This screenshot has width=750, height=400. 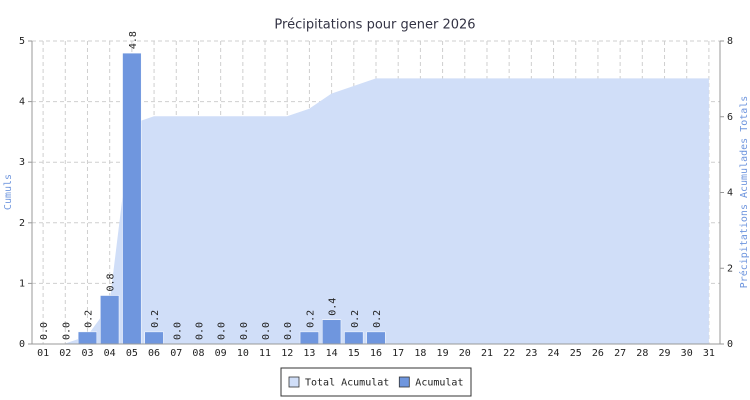 I want to click on x-tick-label: 24, so click(x=554, y=353).